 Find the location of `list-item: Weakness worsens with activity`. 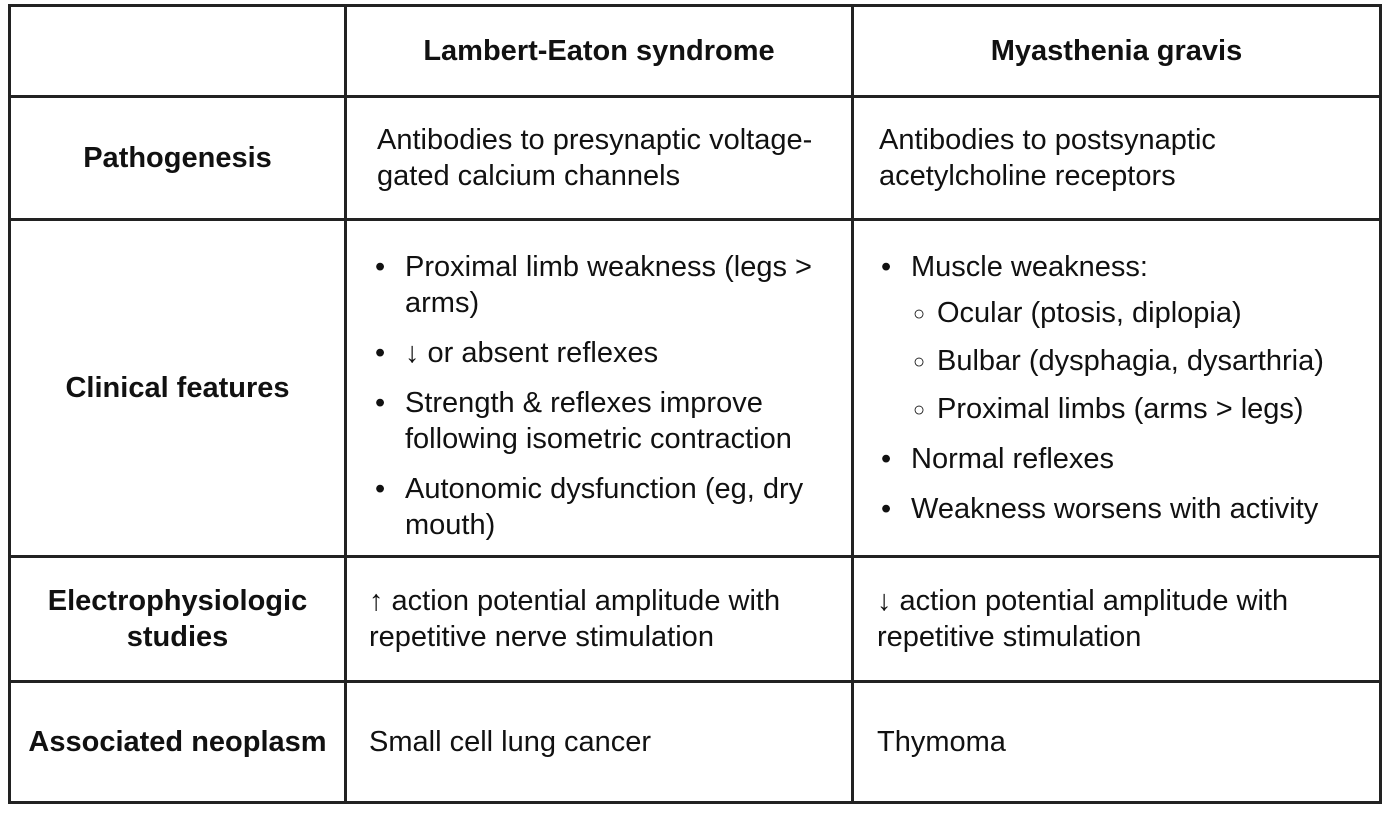

list-item: Weakness worsens with activity is located at coordinates (1127, 509).